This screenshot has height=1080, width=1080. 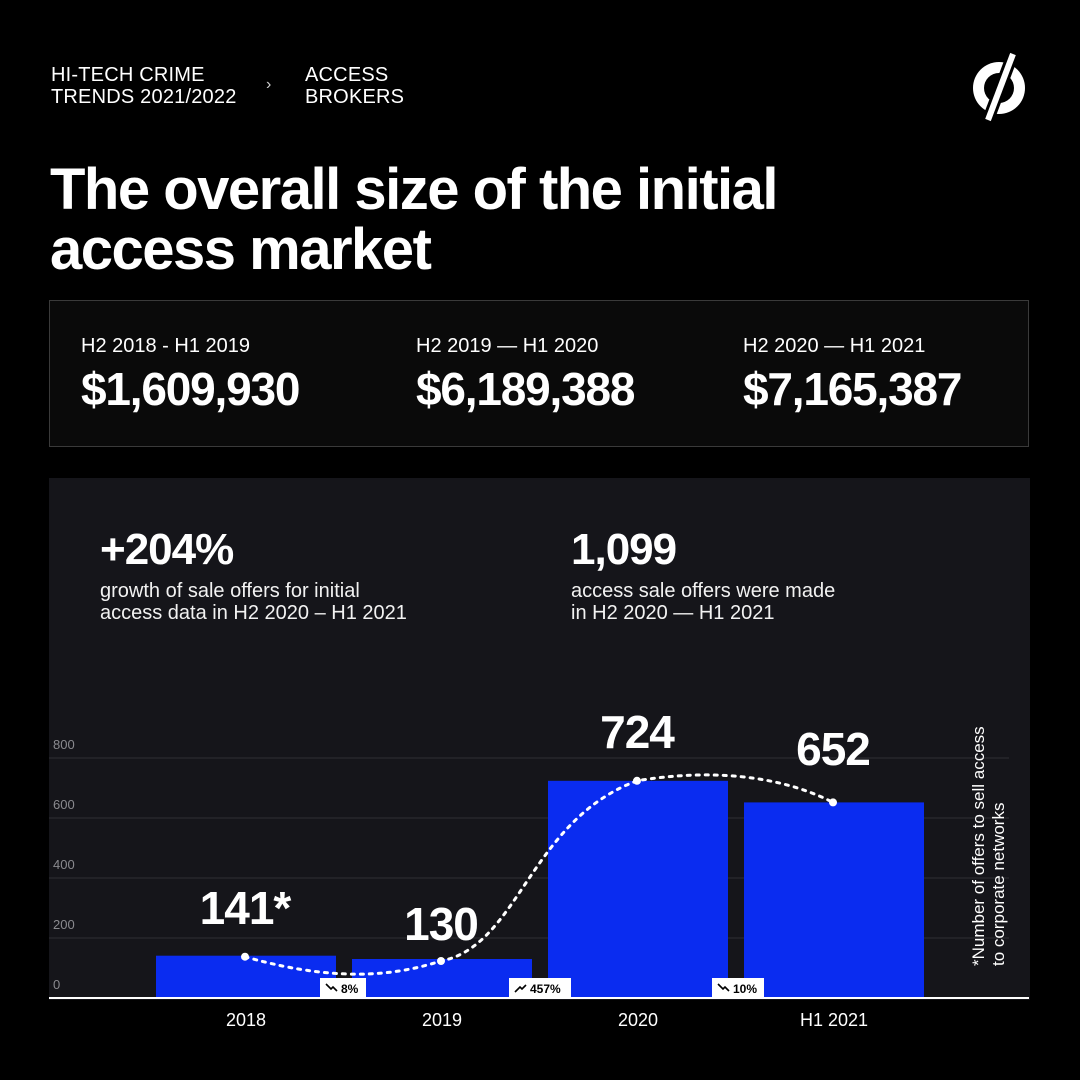 I want to click on data-label: 130, so click(x=441, y=924).